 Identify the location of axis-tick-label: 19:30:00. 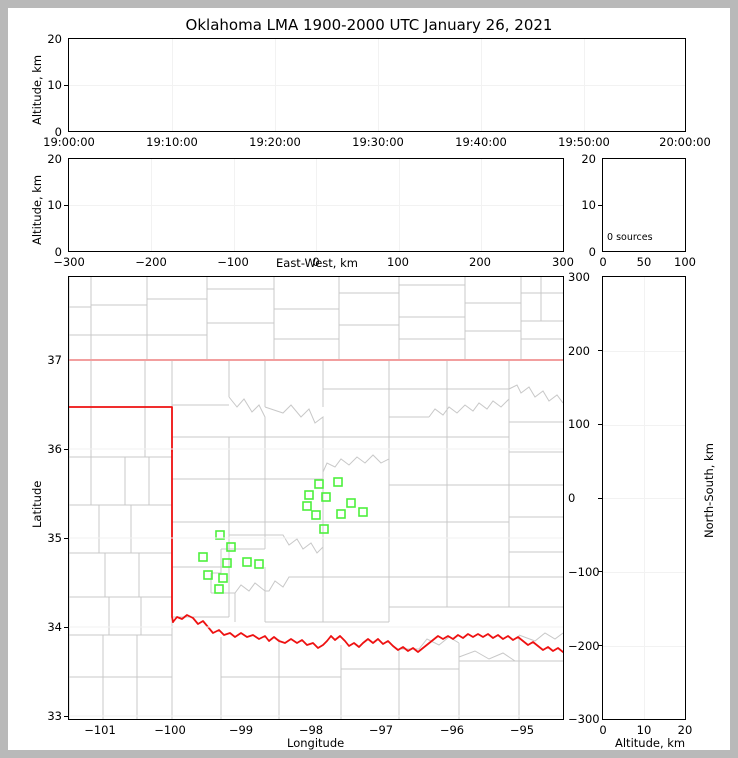
(378, 142).